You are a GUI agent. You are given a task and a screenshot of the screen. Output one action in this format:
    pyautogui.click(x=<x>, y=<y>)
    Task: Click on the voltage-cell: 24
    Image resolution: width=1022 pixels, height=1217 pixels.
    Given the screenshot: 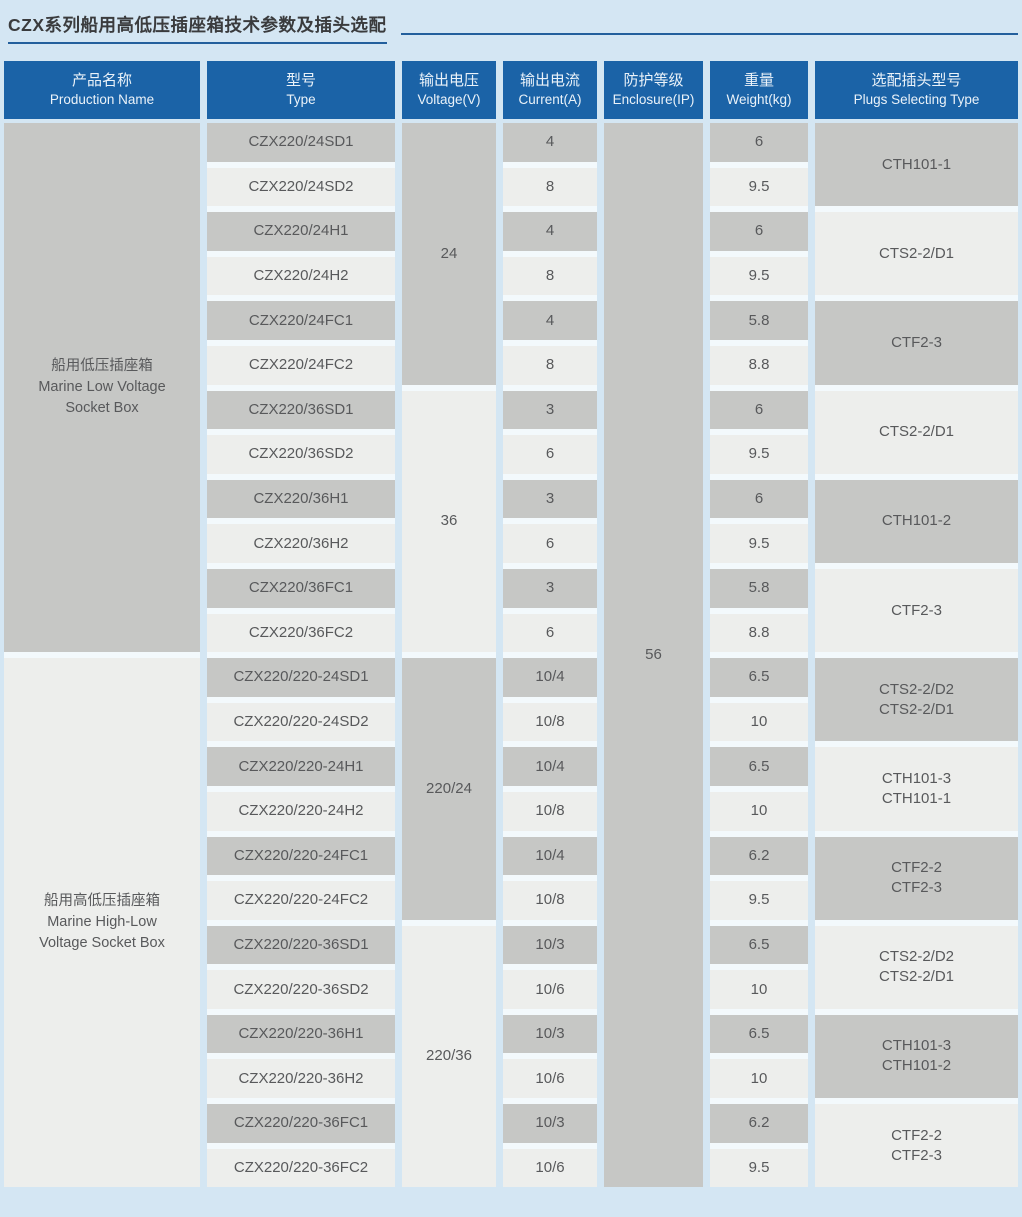 What is the action you would take?
    pyautogui.click(x=449, y=254)
    